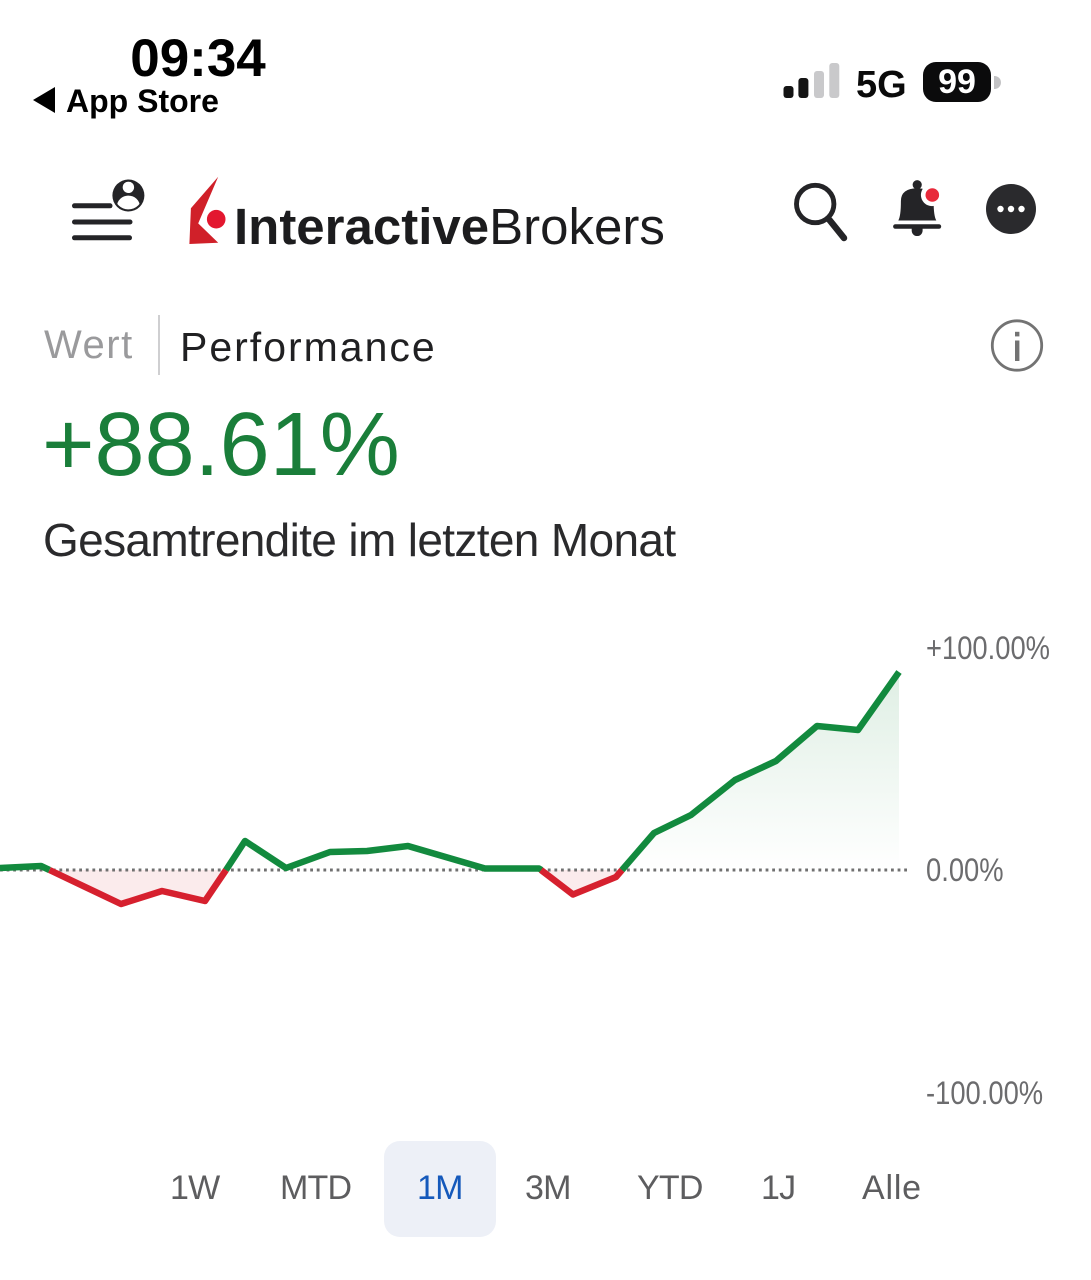 This screenshot has height=1280, width=1091. What do you see at coordinates (142, 101) in the screenshot?
I see `svg-text: App Store` at bounding box center [142, 101].